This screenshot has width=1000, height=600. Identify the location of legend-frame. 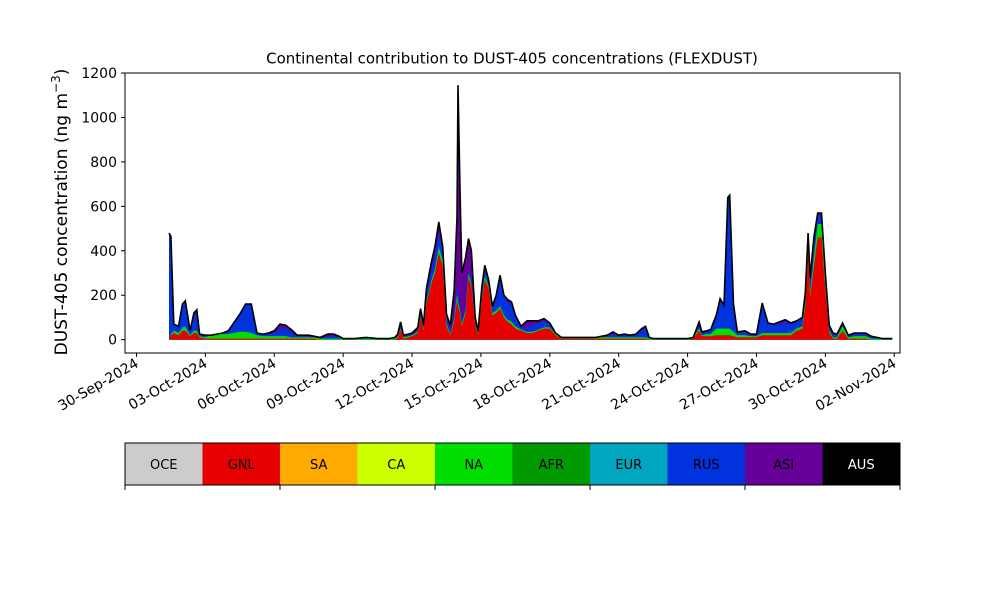
(512, 464).